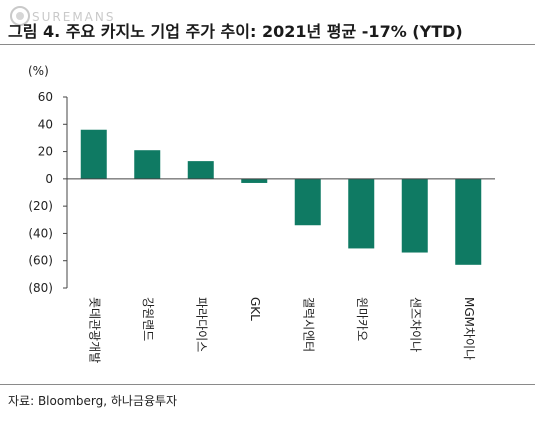  Describe the element at coordinates (38, 71) in the screenshot. I see `y-axis-label: (%)` at that location.